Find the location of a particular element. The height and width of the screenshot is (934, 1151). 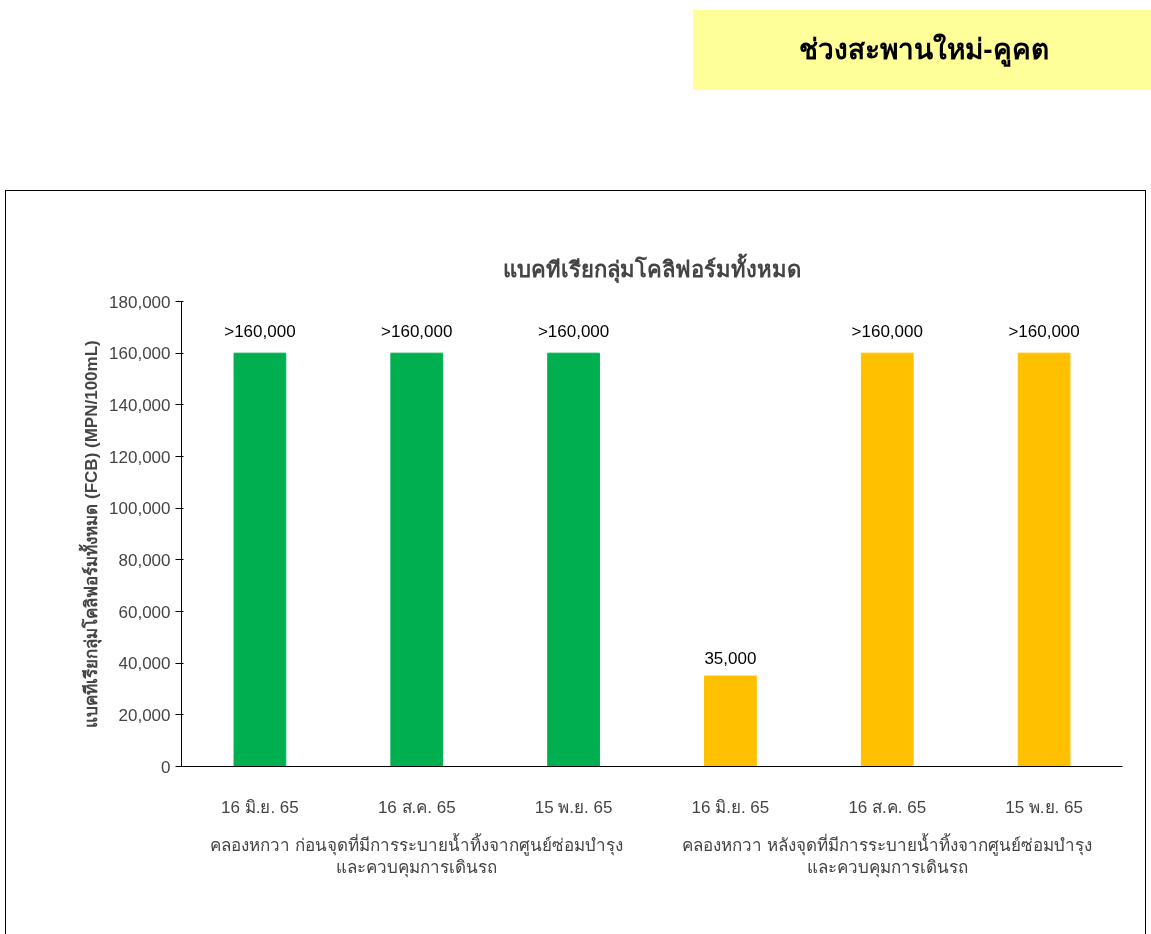

text: คลองหกวา ก่อนจุดที่มีการระบายน้ำทิ้งจากศูนย์ซ่อมบำรุง และควบคุมการเดินรถ is located at coordinates (417, 855).